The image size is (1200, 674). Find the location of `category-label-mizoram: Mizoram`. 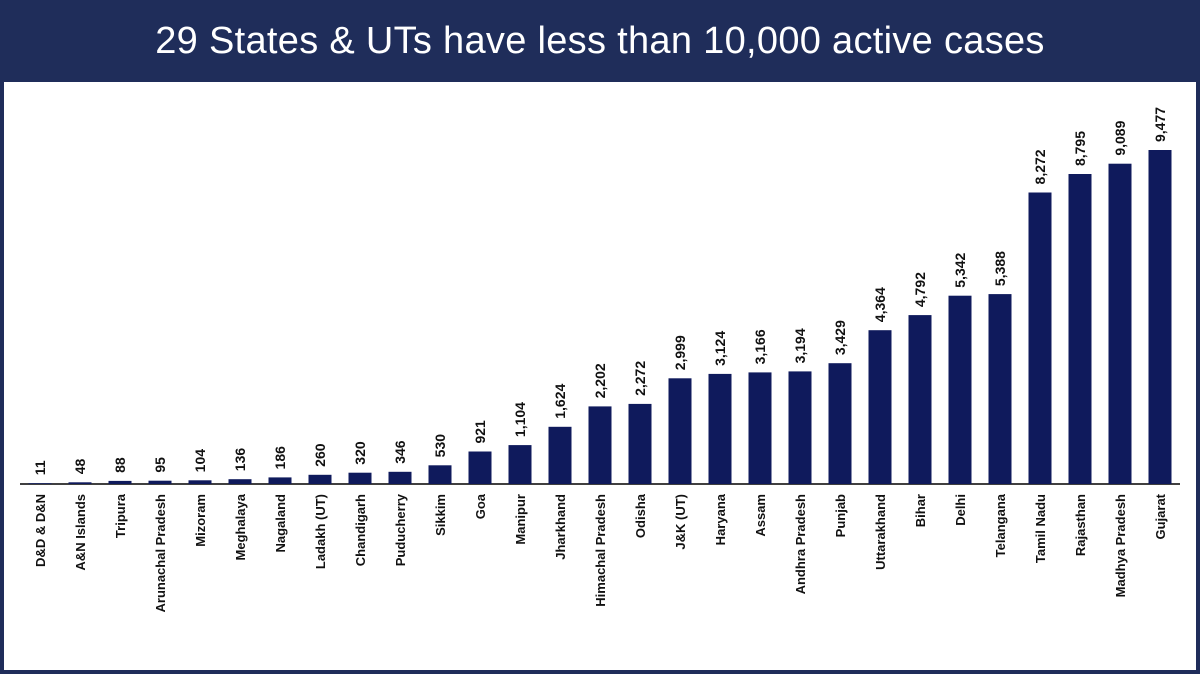

category-label-mizoram: Mizoram is located at coordinates (200, 520).